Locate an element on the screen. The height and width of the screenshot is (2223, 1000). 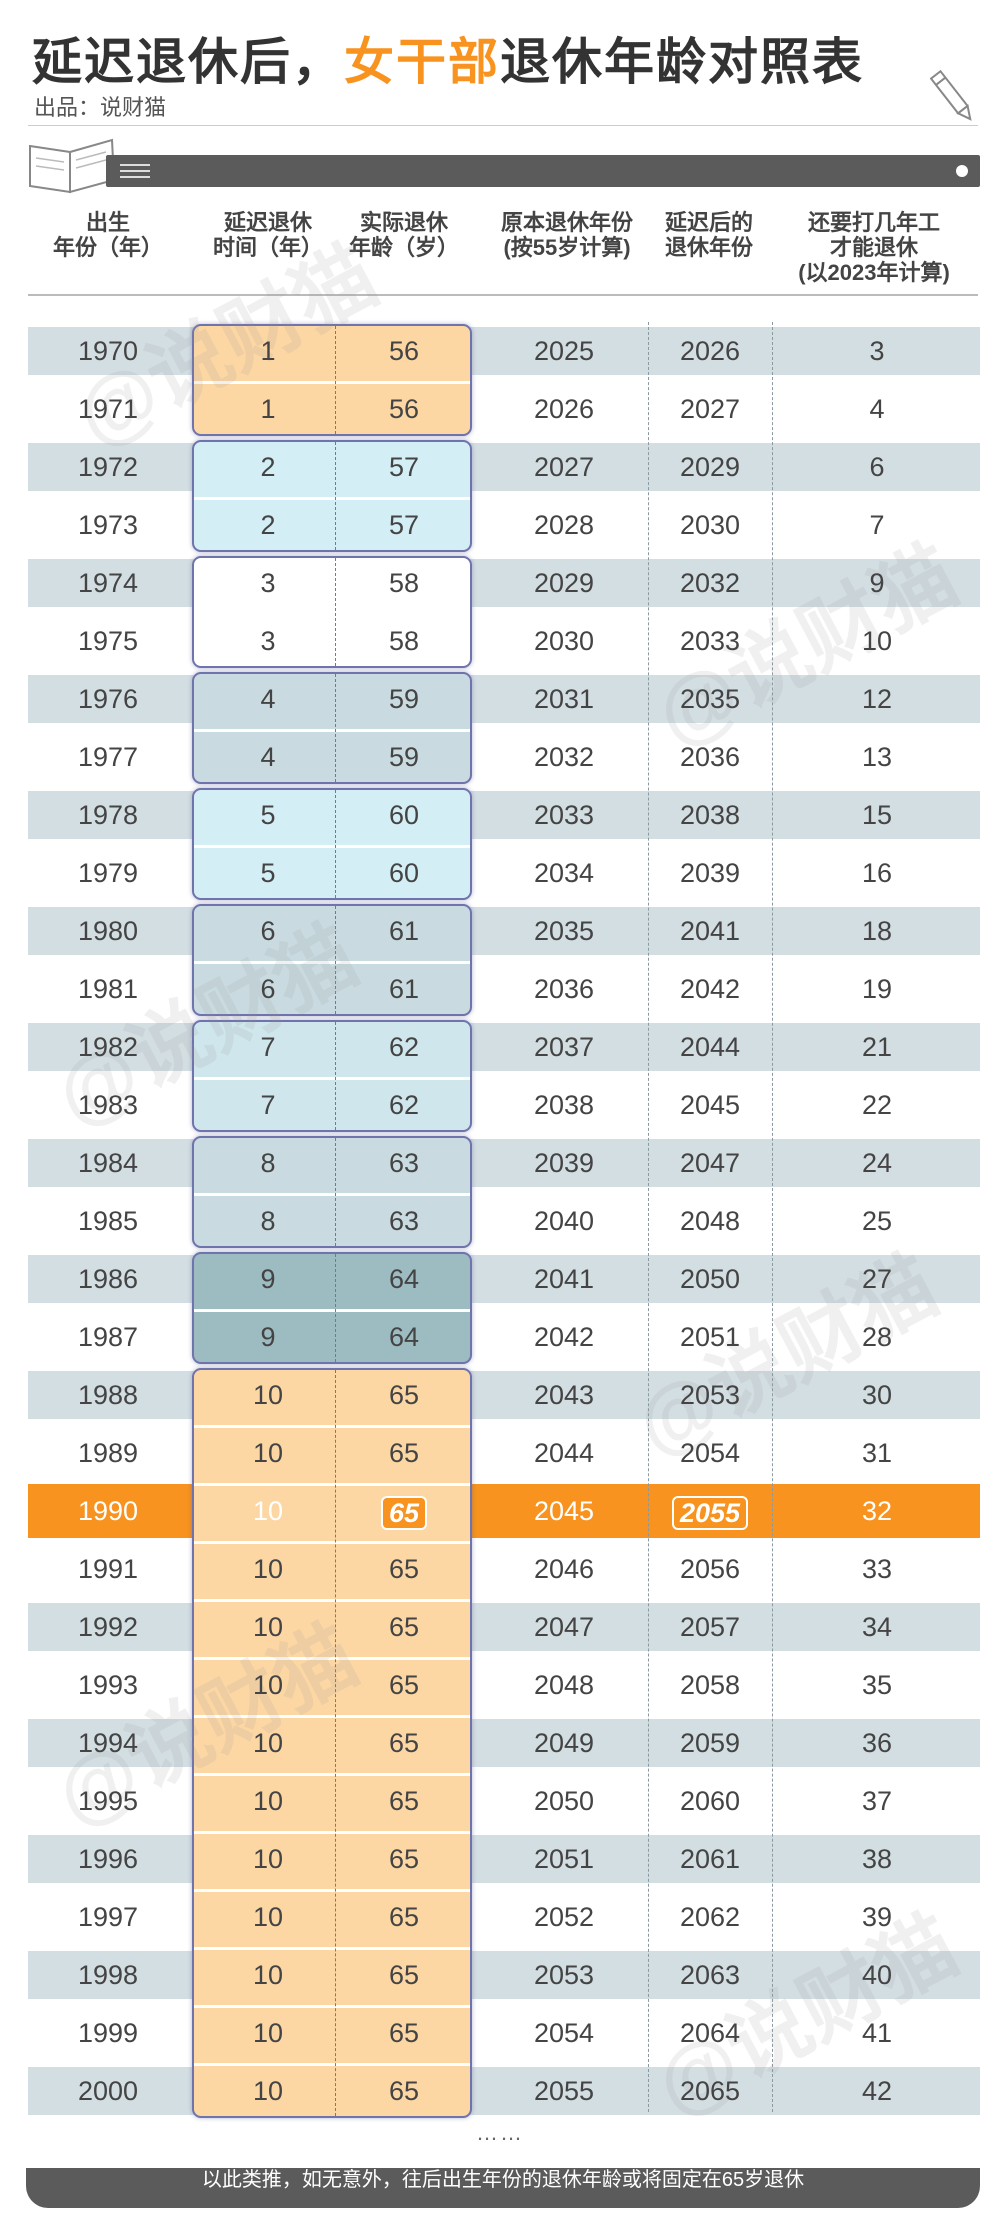
delayed-year-cell: 2041 is located at coordinates (710, 931).